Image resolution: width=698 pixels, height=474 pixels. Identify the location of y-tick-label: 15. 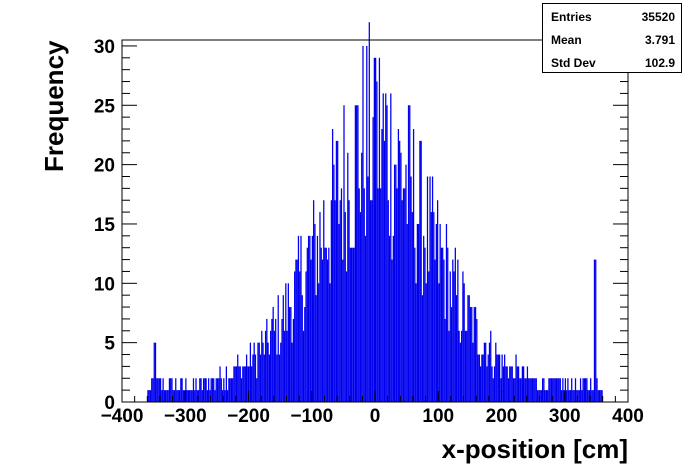
(105, 225).